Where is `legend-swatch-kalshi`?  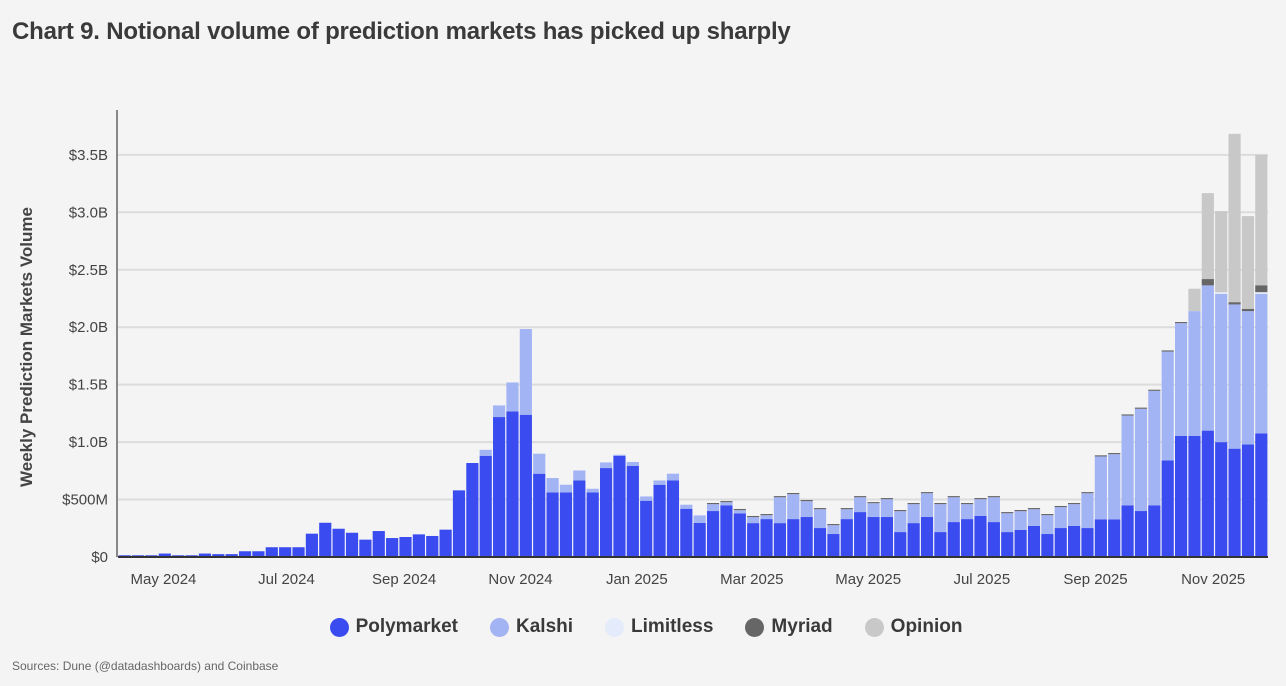 legend-swatch-kalshi is located at coordinates (500, 627).